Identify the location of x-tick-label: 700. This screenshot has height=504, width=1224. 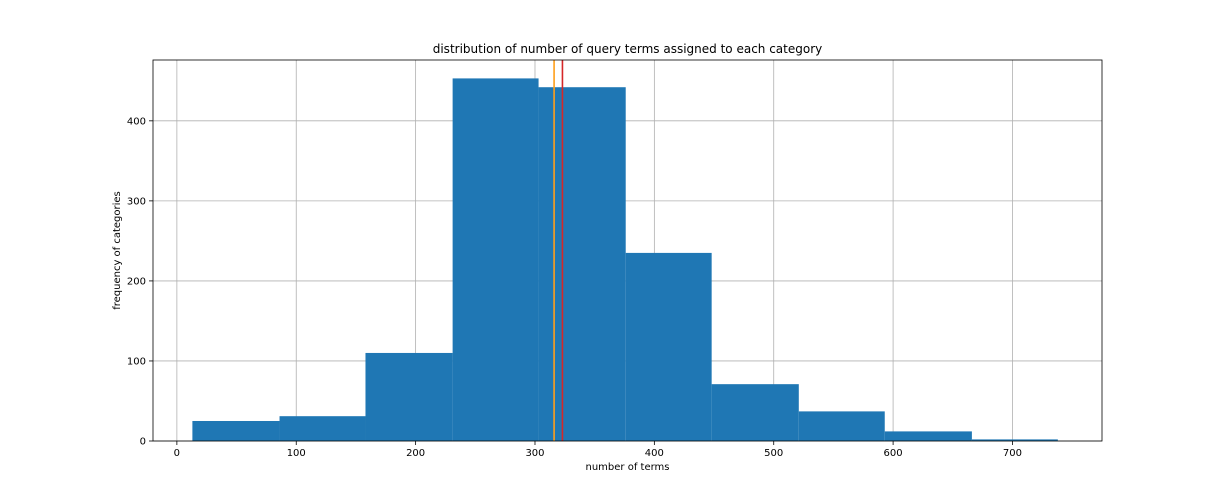
(1012, 453).